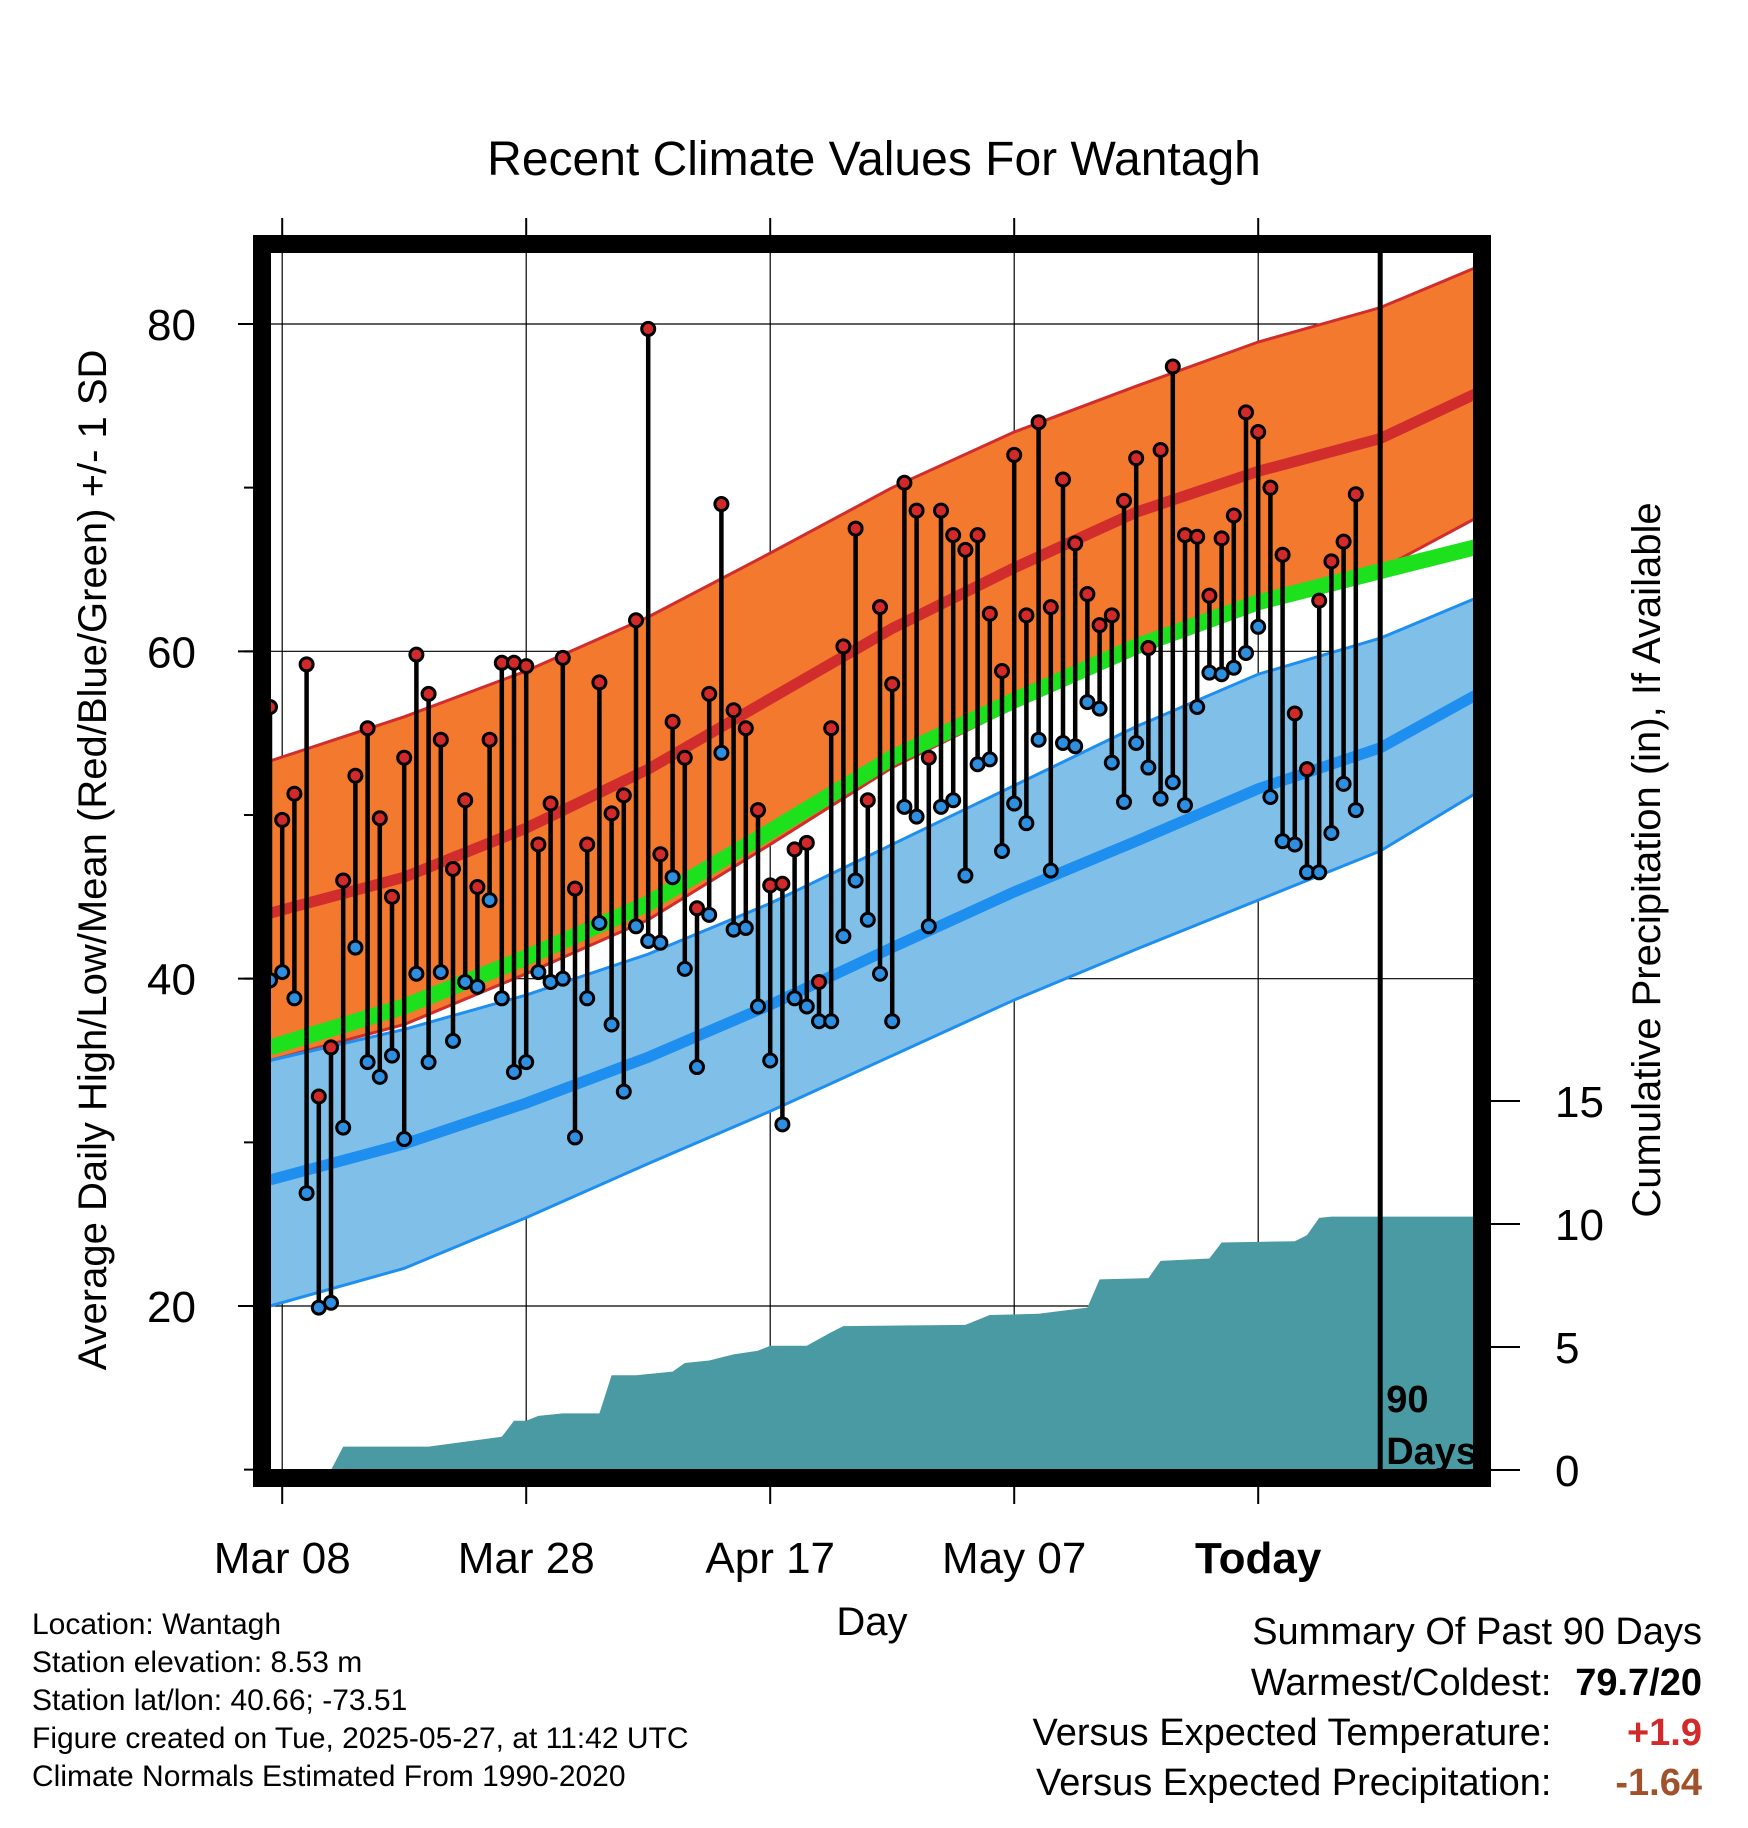 The height and width of the screenshot is (1828, 1748). Describe the element at coordinates (1638, 1683) in the screenshot. I see `warmest-coldest-value: 79.7/20` at that location.